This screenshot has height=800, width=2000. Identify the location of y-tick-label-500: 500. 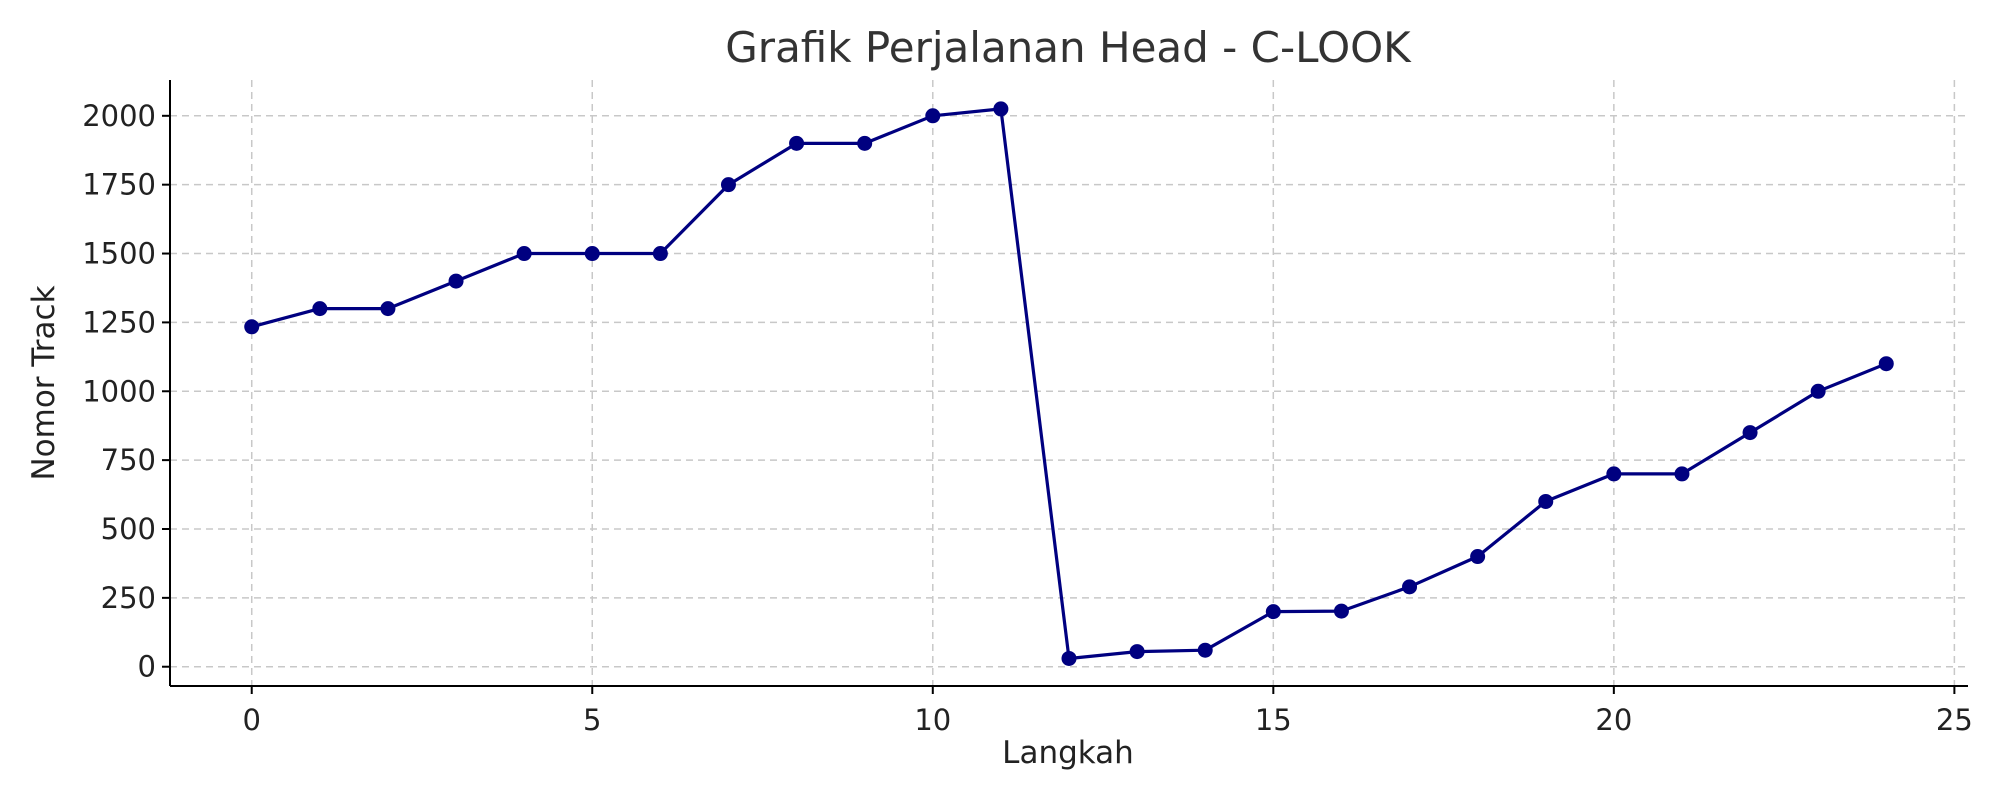
(128, 529).